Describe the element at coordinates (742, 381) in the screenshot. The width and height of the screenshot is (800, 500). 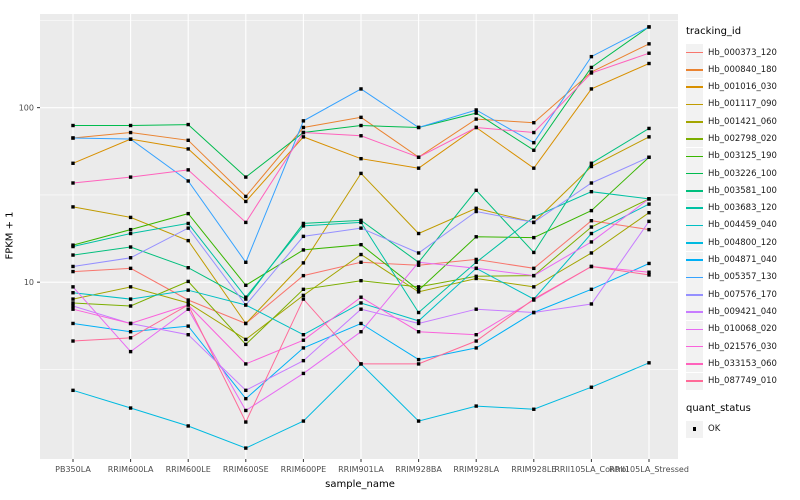
I see `legend-item-label: Hb_087749_010` at that location.